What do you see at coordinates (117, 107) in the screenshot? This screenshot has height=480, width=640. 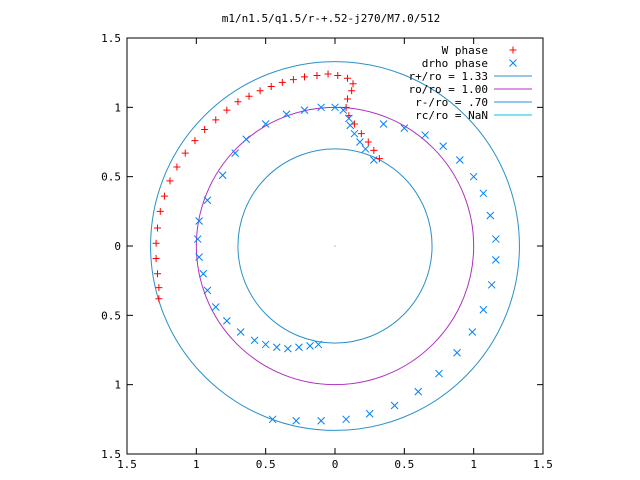 I see `y-tick-label: 1` at bounding box center [117, 107].